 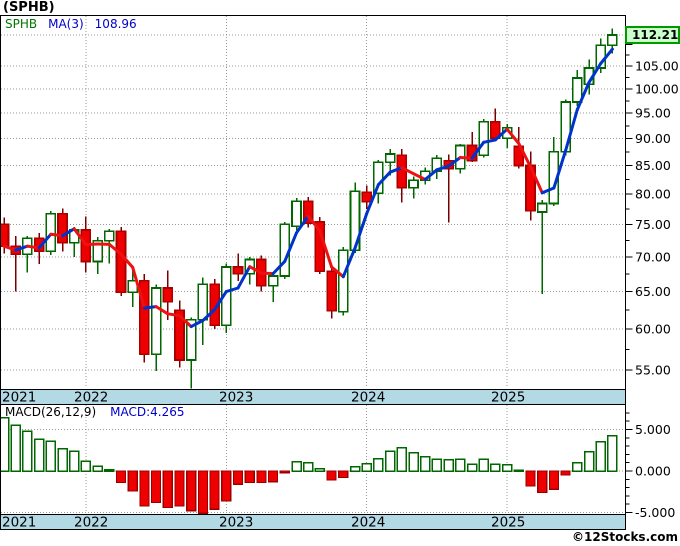 I want to click on macd-axis-label: 5.000, so click(x=653, y=429).